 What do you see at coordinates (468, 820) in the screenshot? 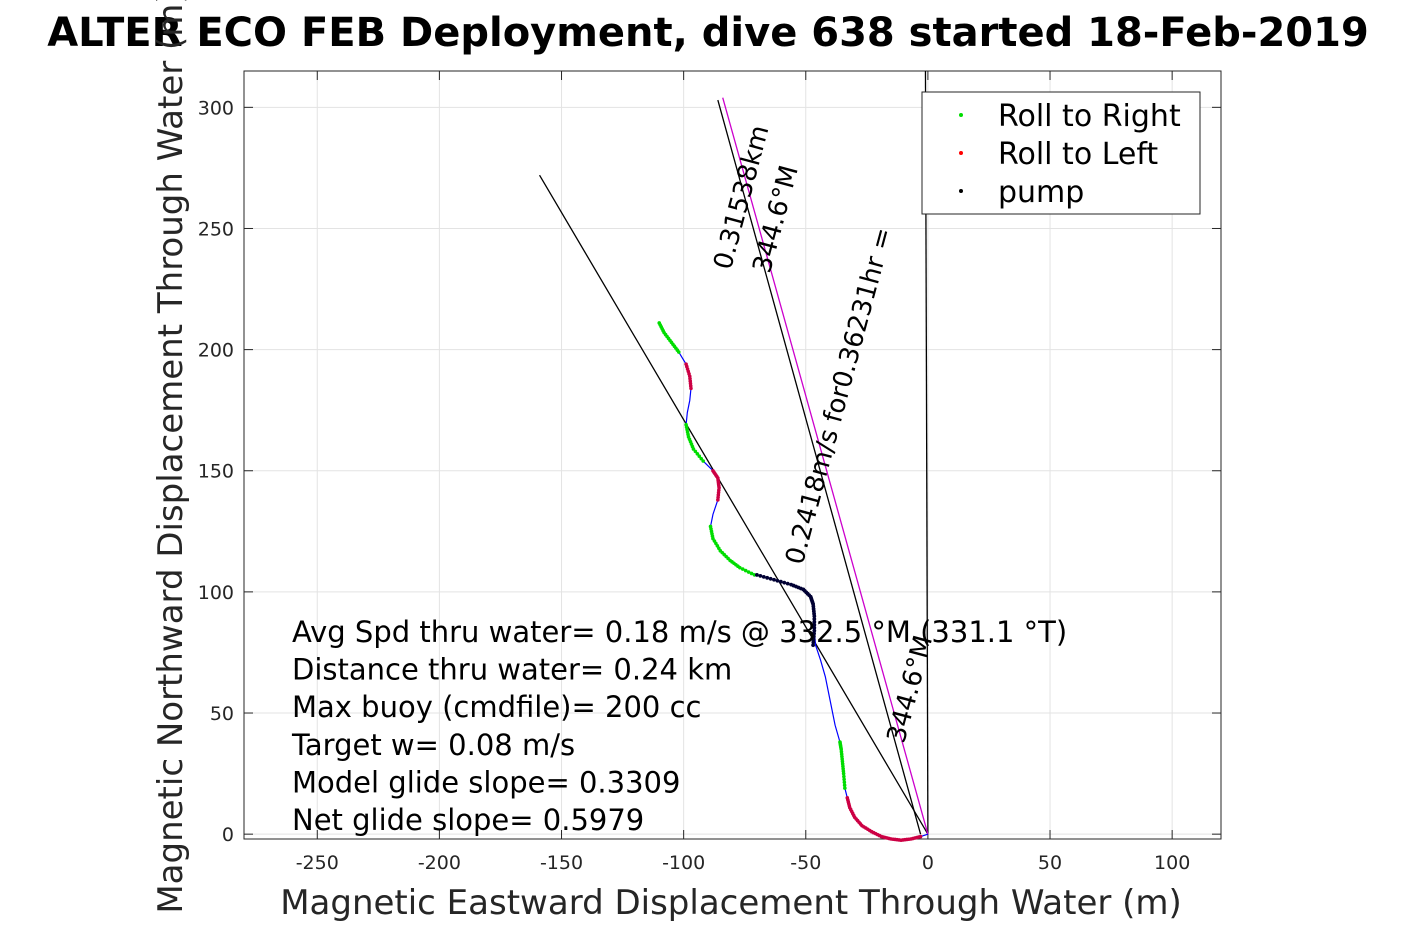
I see `annotation-line: Net glide slope= 0.5979` at bounding box center [468, 820].